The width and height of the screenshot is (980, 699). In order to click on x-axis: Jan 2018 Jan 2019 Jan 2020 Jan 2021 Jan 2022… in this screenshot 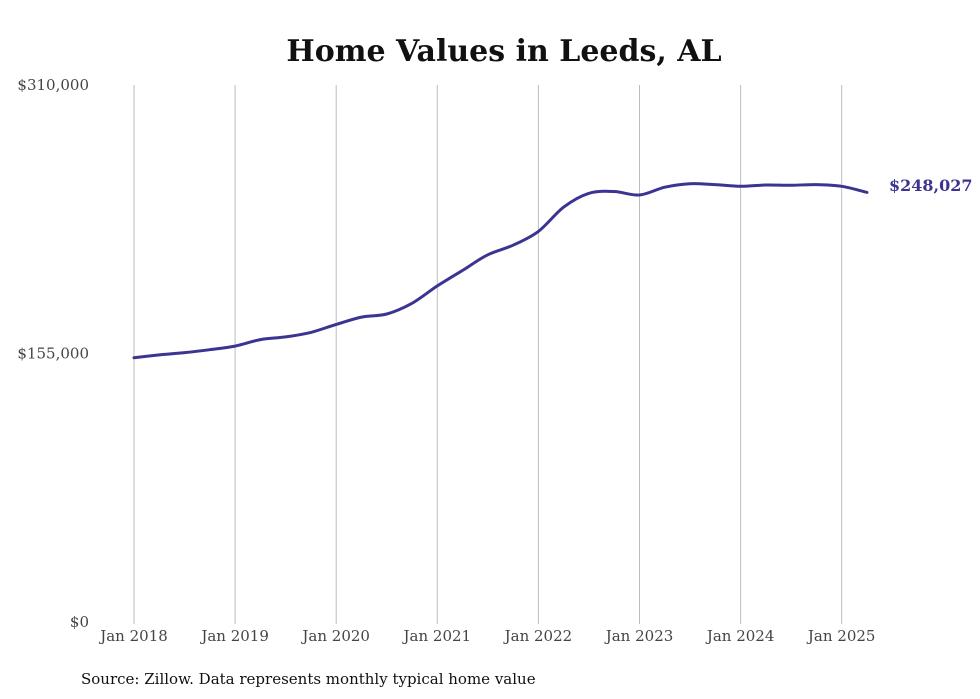, I will do `click(486, 636)`.